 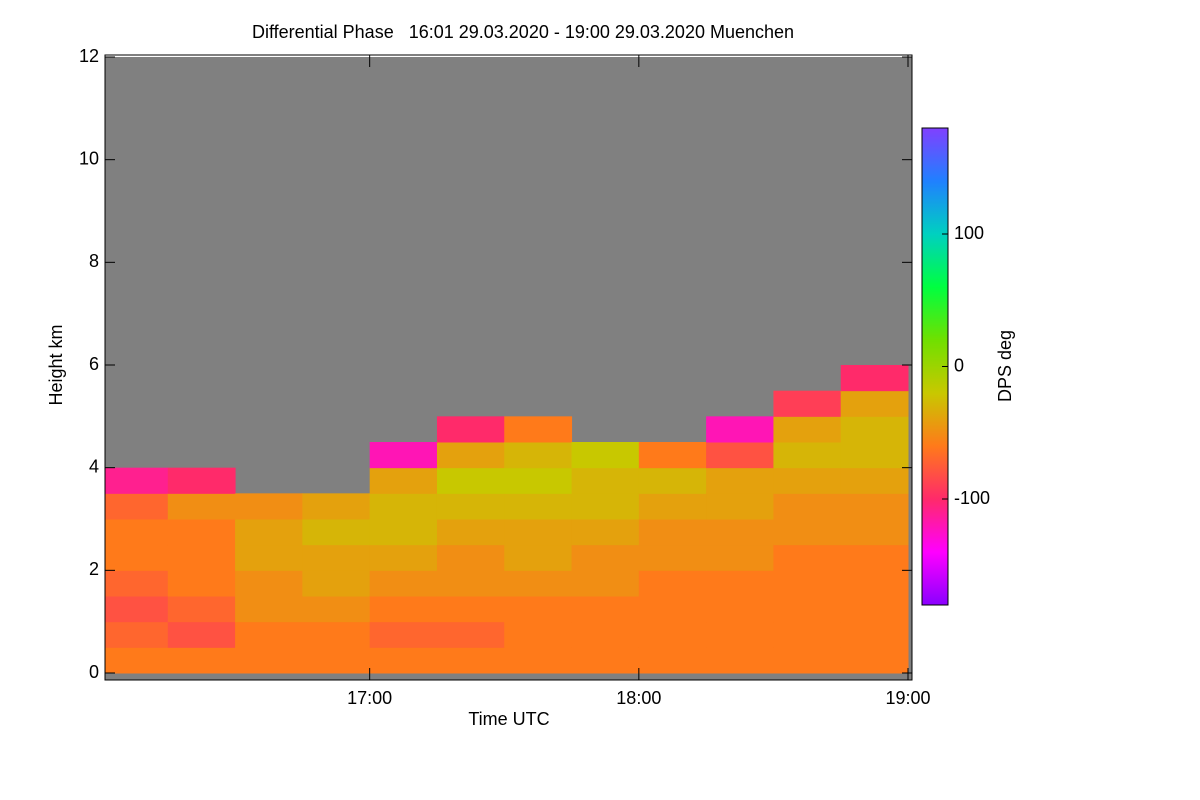 What do you see at coordinates (89, 56) in the screenshot?
I see `y-tick-label: 12` at bounding box center [89, 56].